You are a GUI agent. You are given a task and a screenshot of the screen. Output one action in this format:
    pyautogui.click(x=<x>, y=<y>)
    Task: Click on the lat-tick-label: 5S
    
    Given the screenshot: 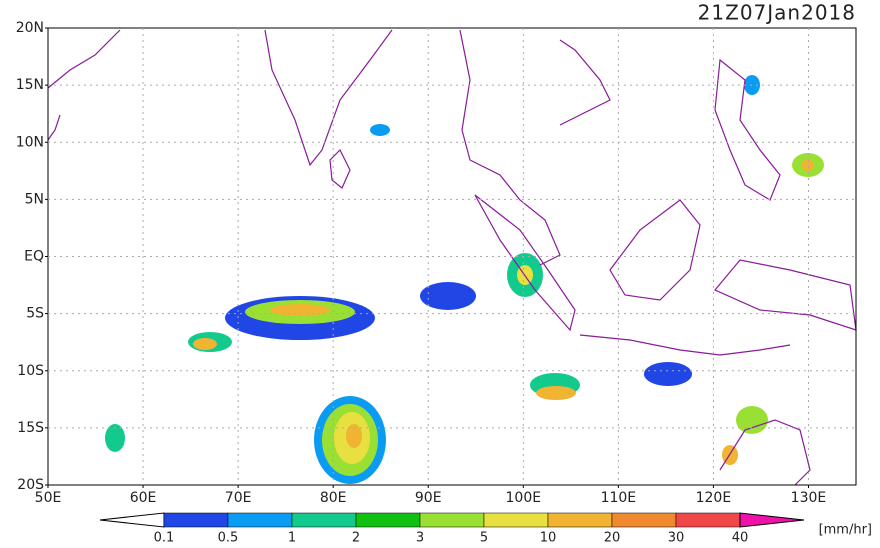 What is the action you would take?
    pyautogui.click(x=35, y=314)
    